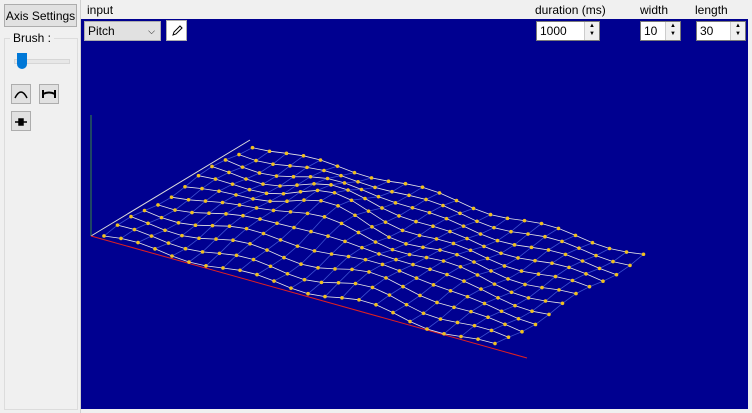 The width and height of the screenshot is (752, 413). What do you see at coordinates (122, 31) in the screenshot?
I see `input-dropdown: Pitch ⌵` at bounding box center [122, 31].